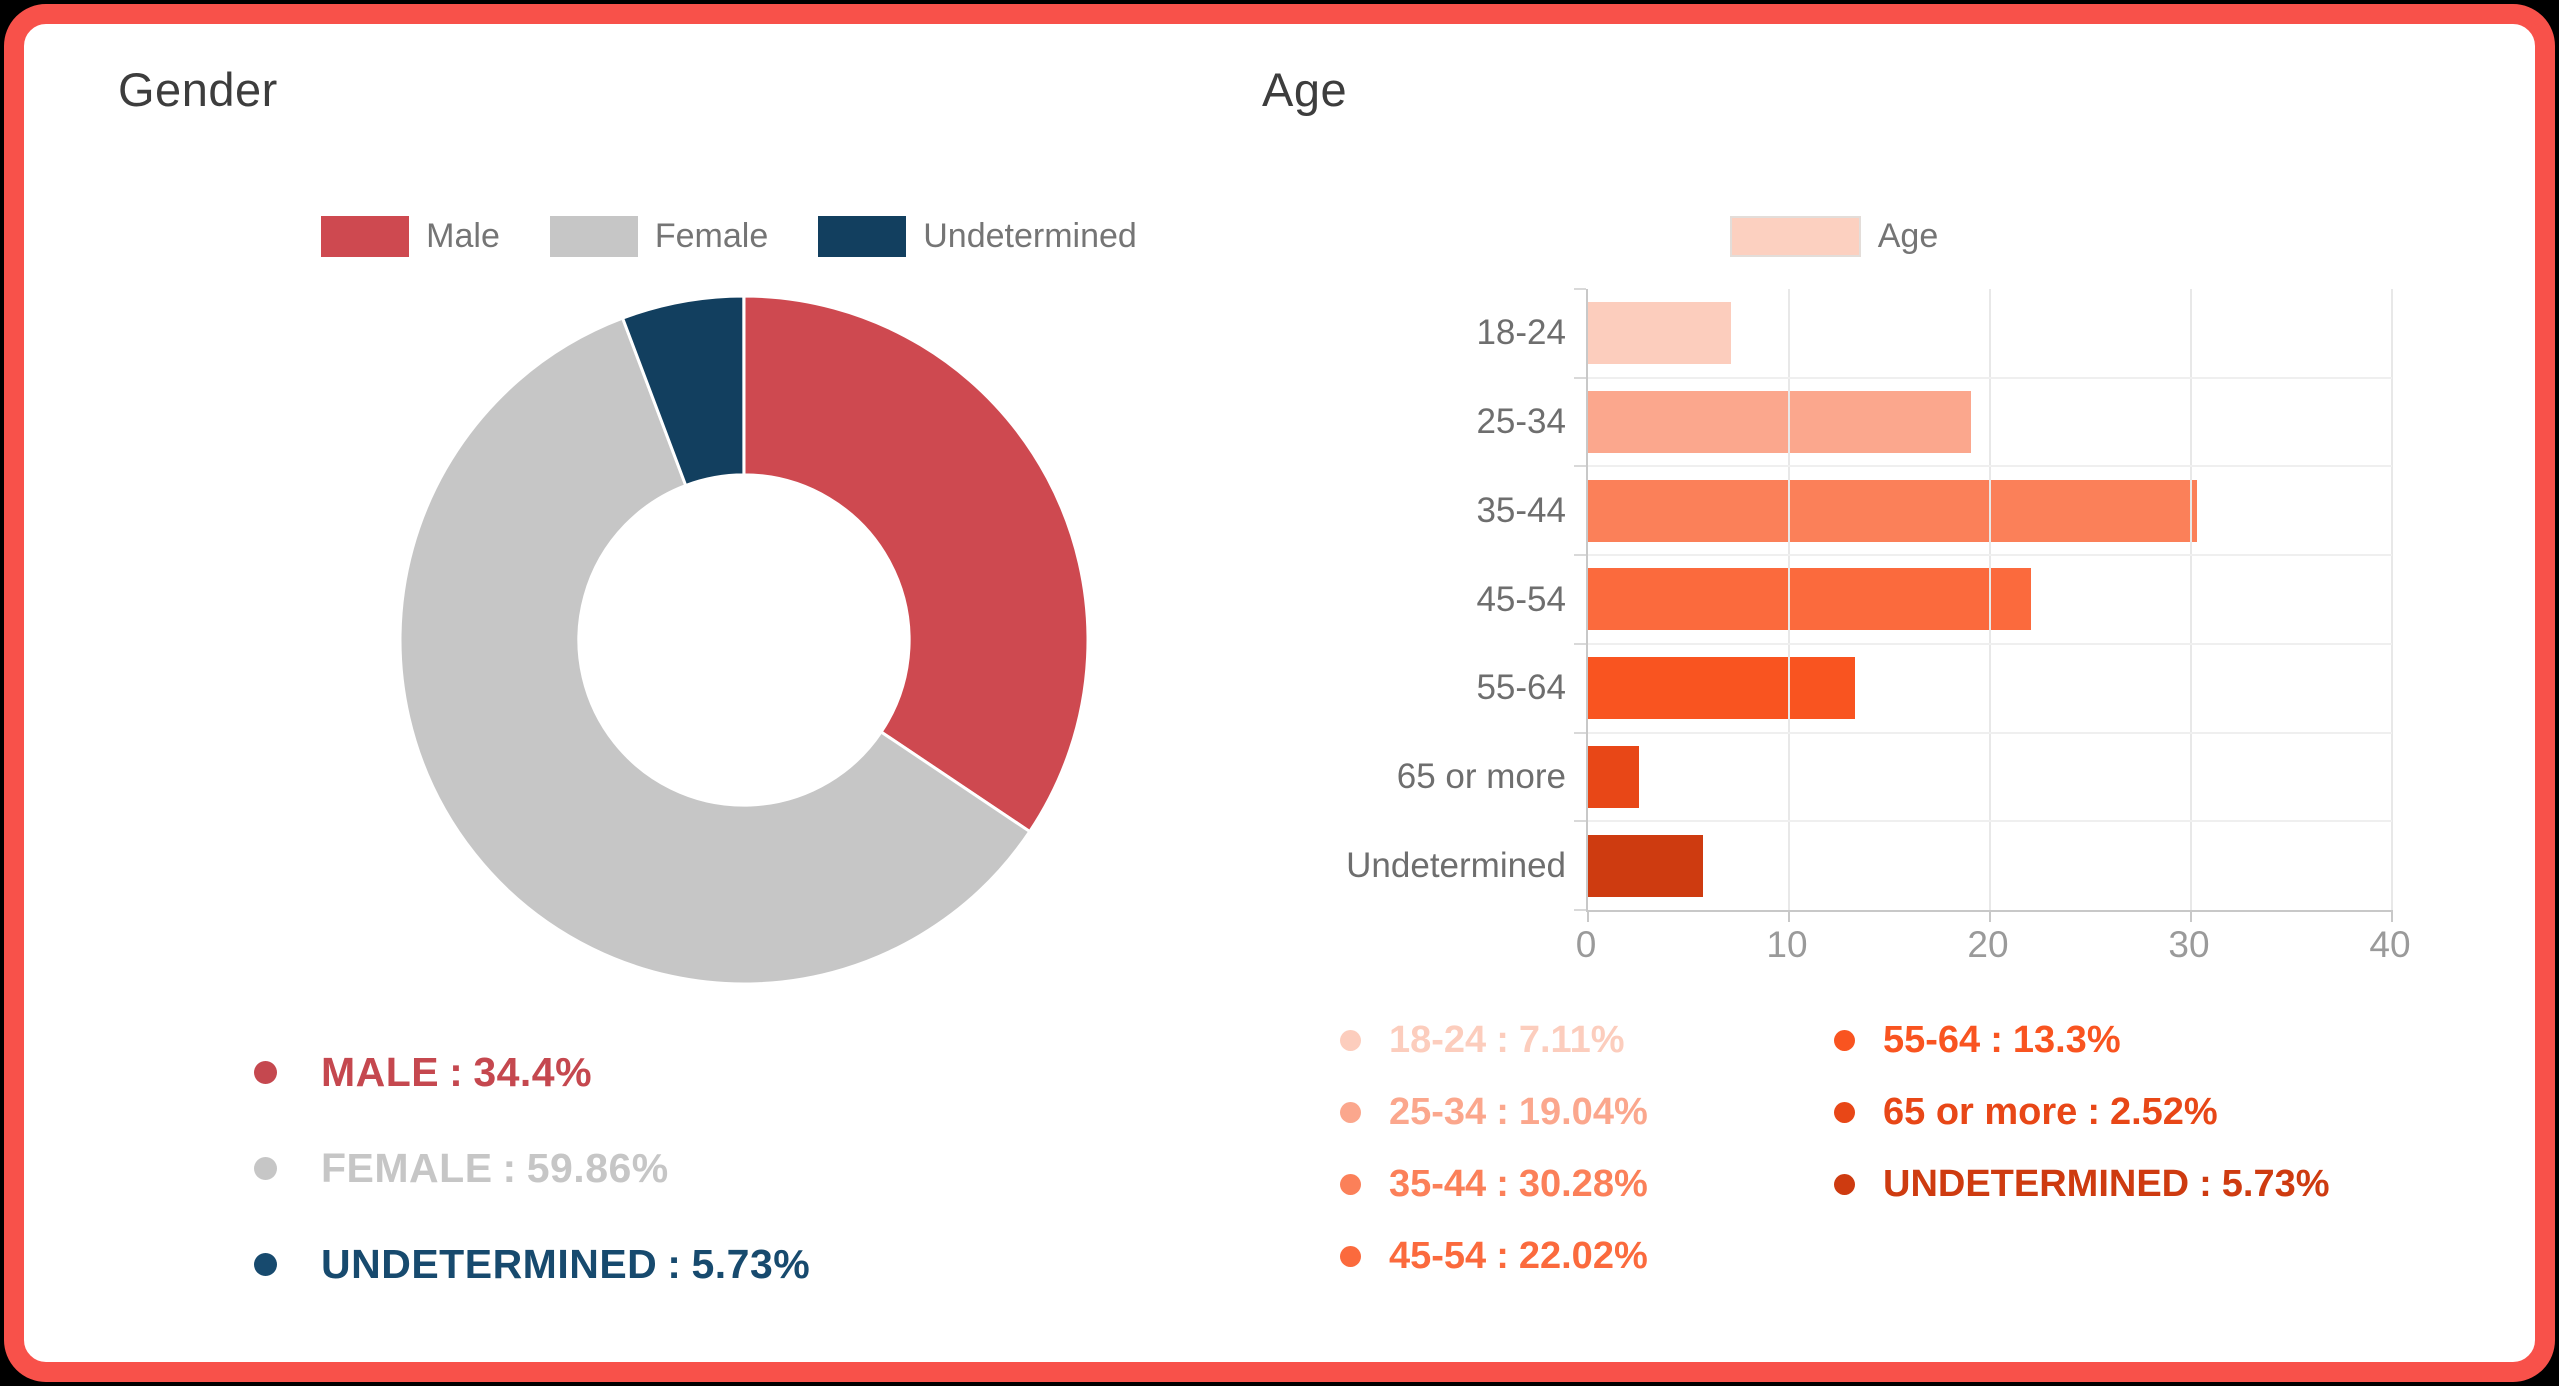  Describe the element at coordinates (597, 1167) in the screenshot. I see `stat-value: 59.86%` at that location.